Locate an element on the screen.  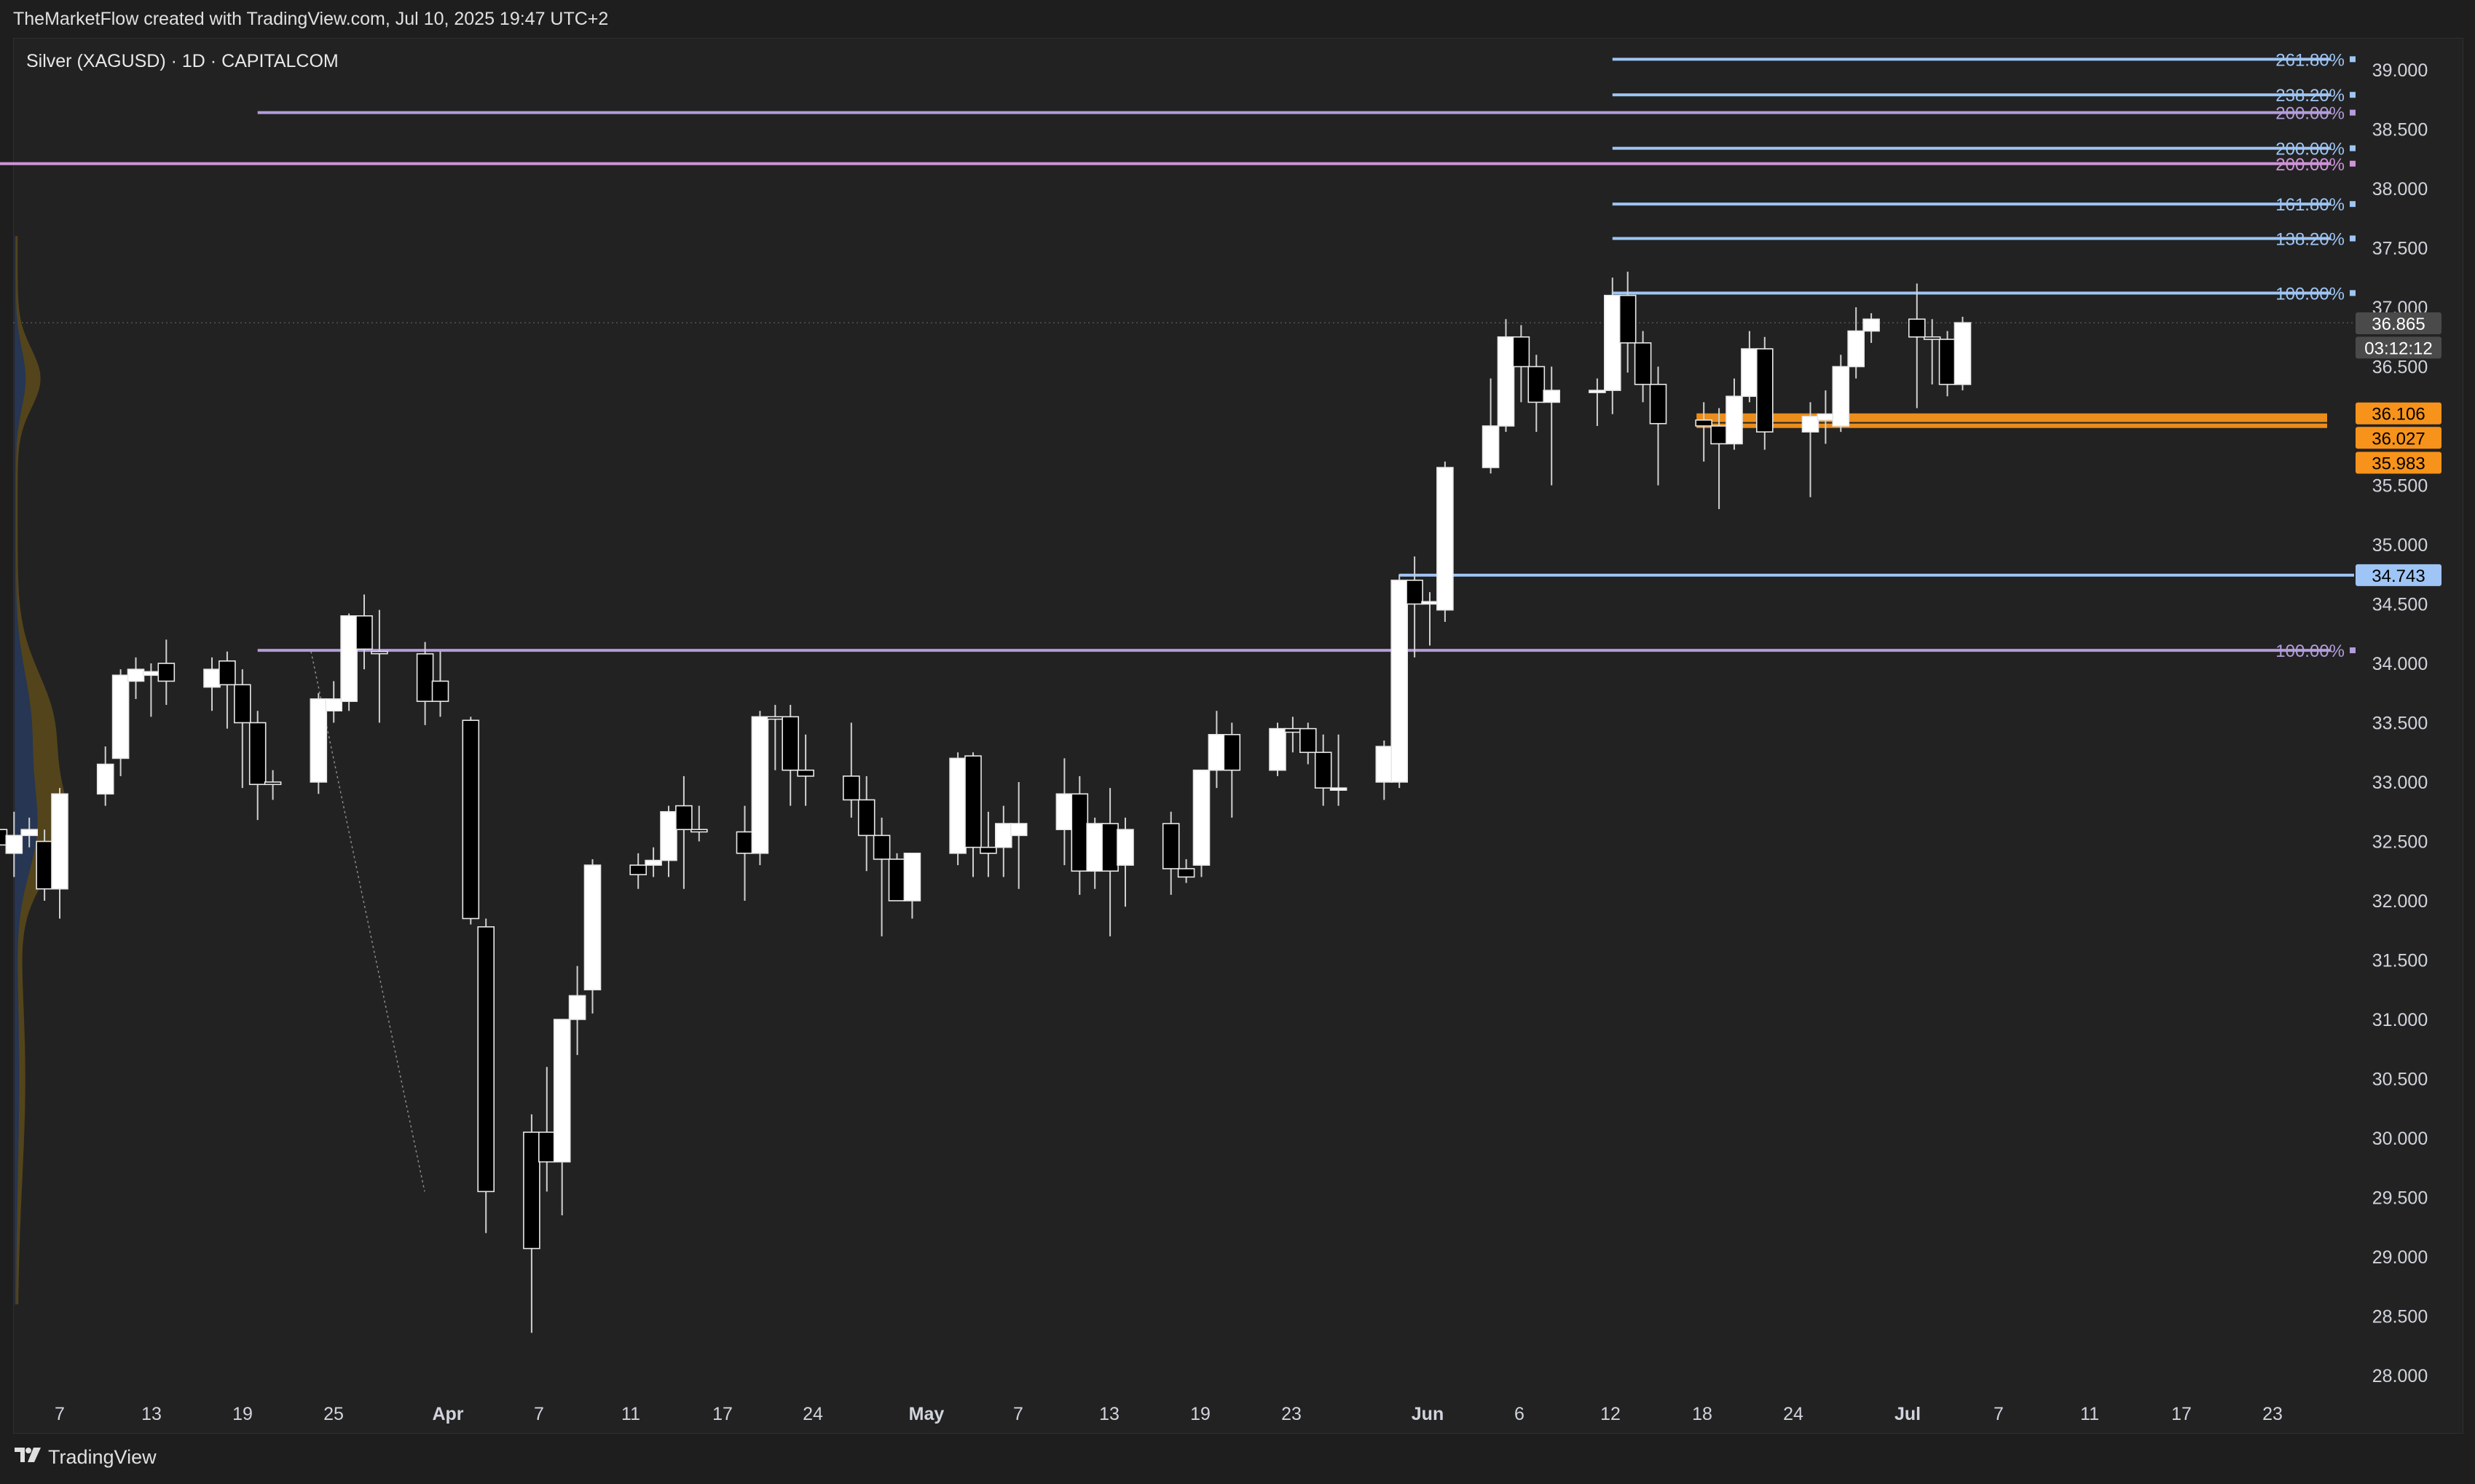
fib-level-label: 261.80% is located at coordinates (2310, 60).